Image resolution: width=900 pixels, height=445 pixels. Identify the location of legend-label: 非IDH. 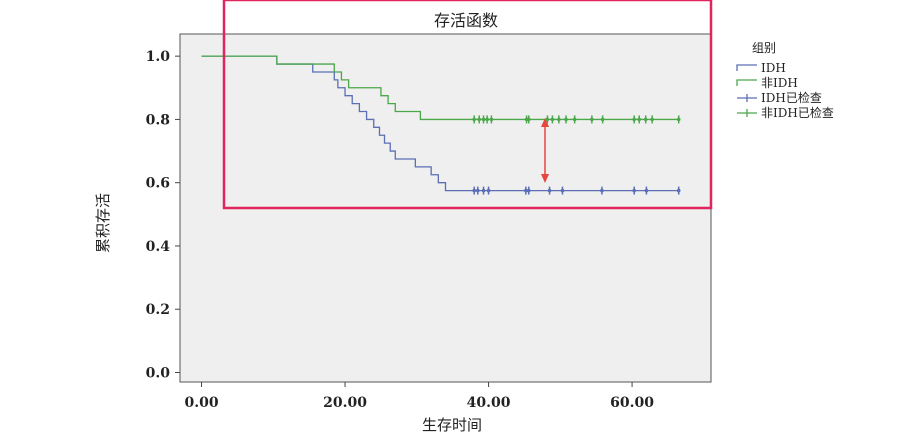
(779, 83).